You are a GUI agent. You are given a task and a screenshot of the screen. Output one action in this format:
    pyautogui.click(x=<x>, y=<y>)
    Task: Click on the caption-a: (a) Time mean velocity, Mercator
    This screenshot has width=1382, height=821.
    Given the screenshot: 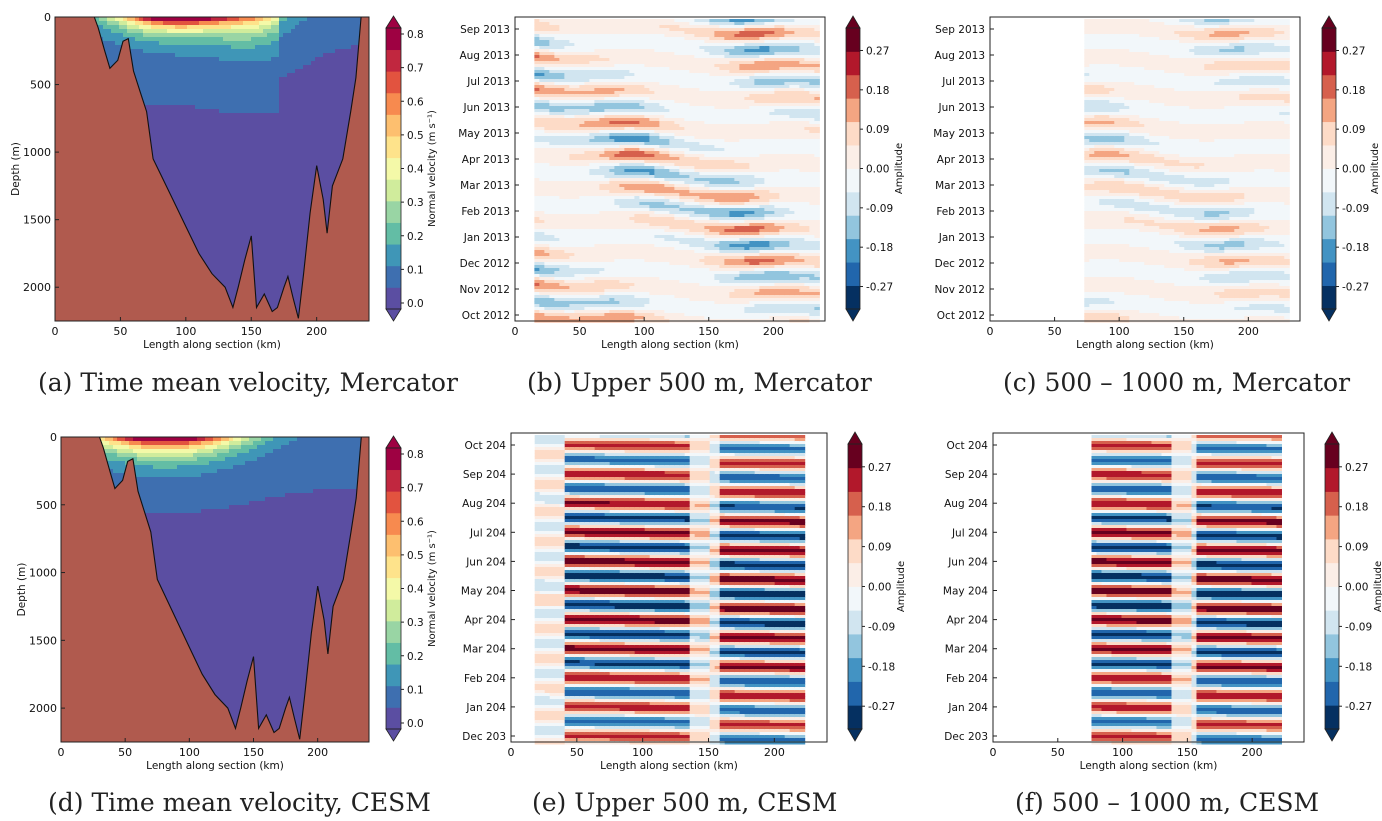 What is the action you would take?
    pyautogui.click(x=248, y=382)
    